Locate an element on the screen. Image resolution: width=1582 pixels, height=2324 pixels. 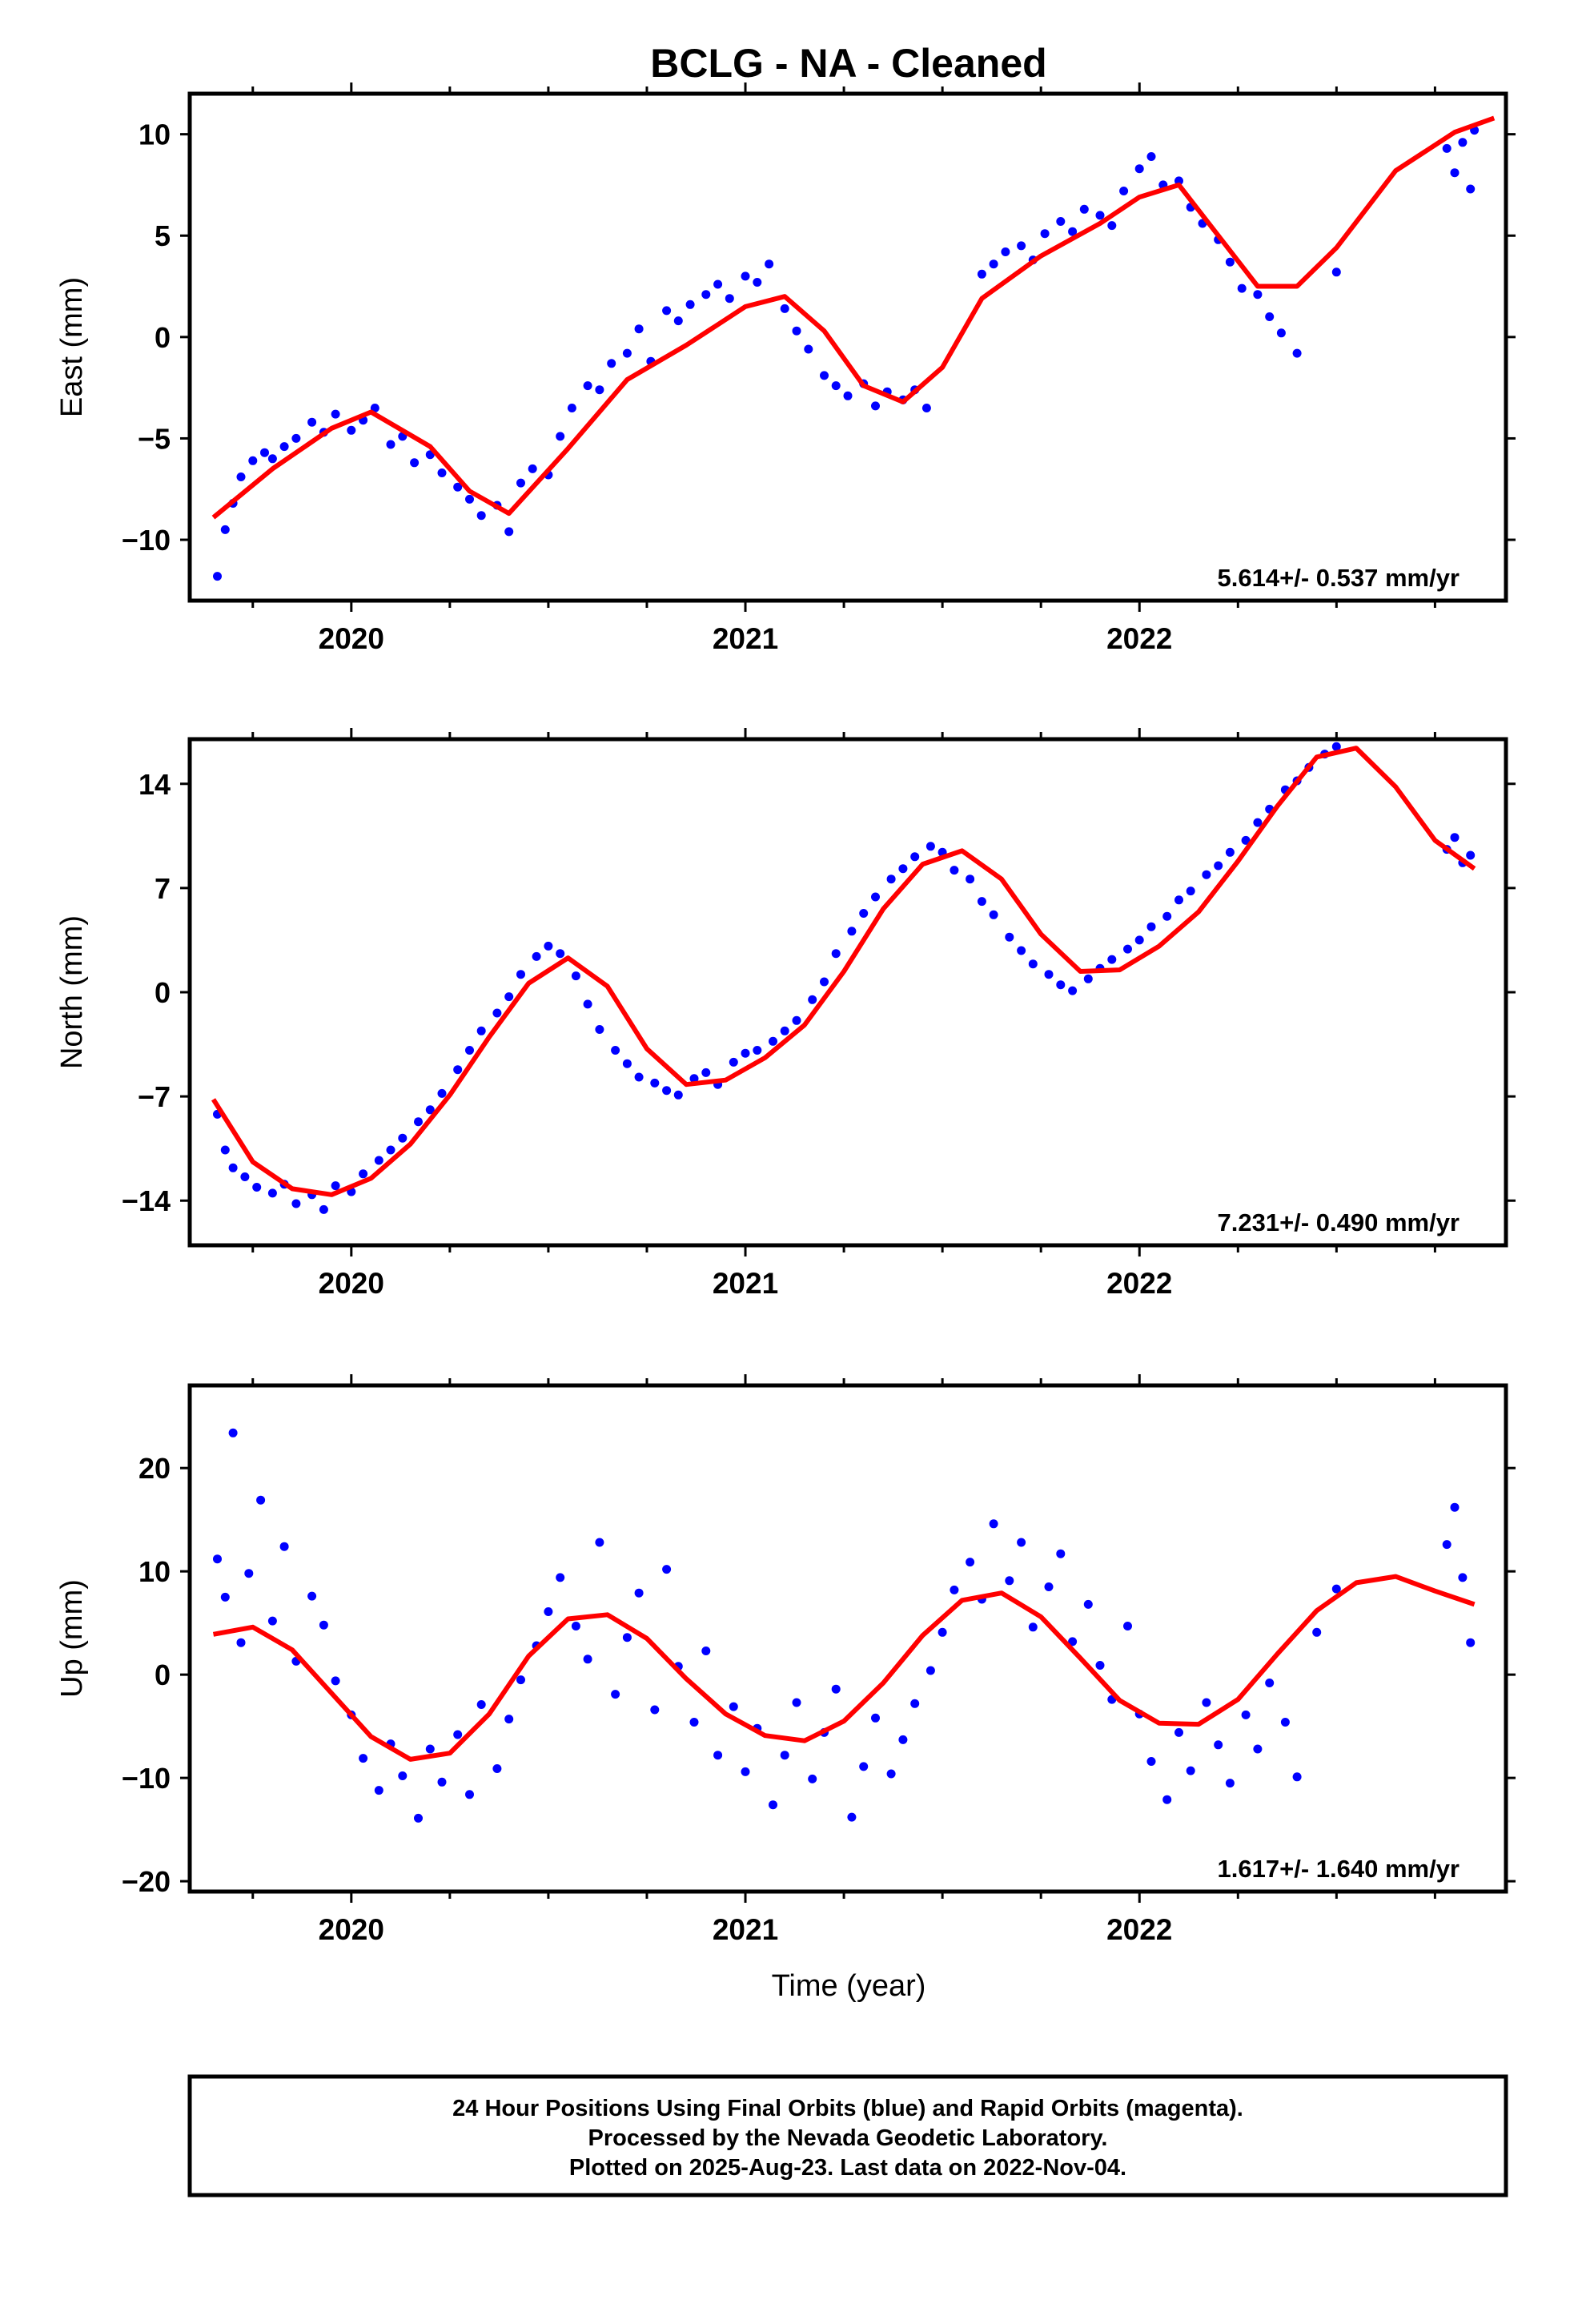
y-tick-label: −5 is located at coordinates (154, 438).